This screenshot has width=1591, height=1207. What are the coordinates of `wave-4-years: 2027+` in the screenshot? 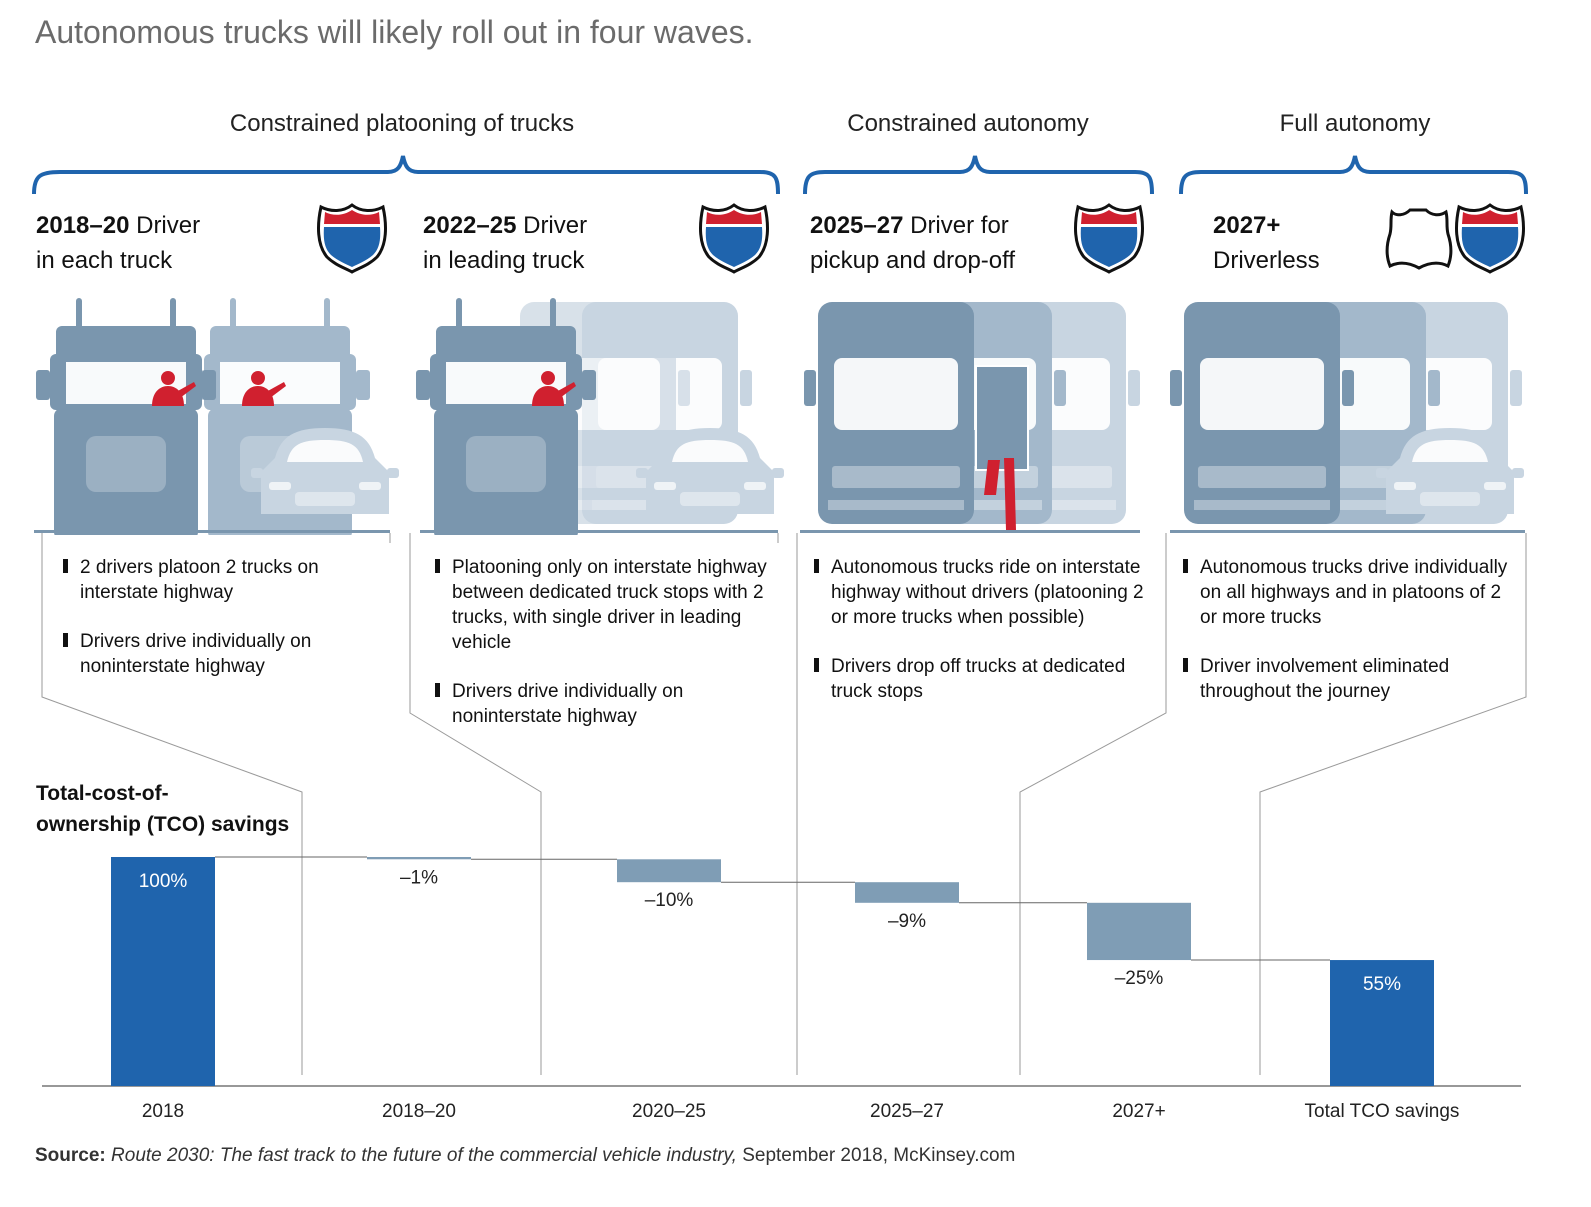 It's located at (1247, 225).